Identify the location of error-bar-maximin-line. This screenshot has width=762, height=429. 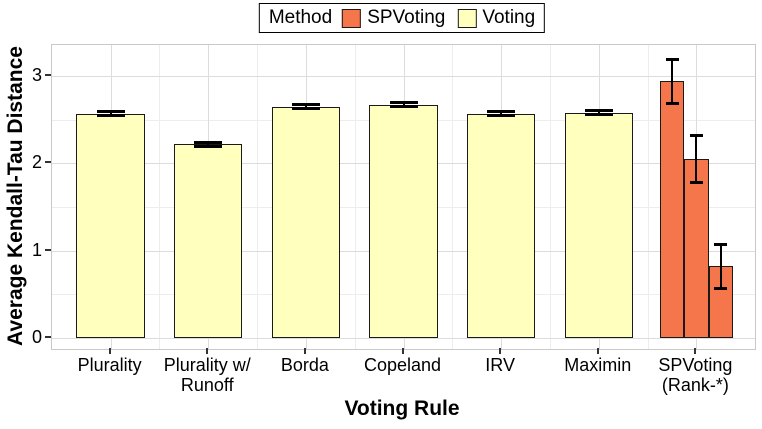
(598, 113).